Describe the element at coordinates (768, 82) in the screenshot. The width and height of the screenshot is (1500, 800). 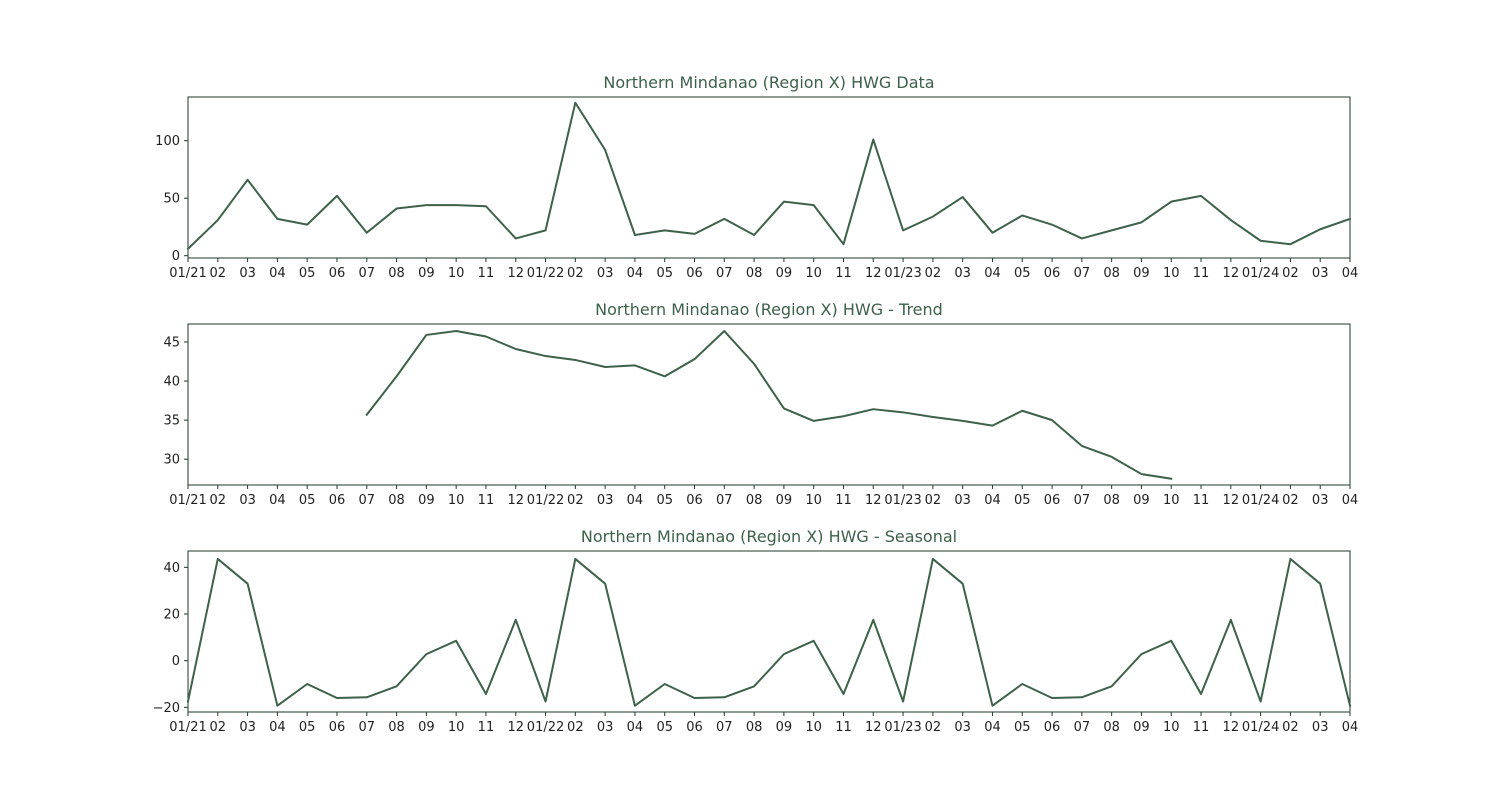
I see `chart-title: Northern Mindanao (Region X) HWG Data` at that location.